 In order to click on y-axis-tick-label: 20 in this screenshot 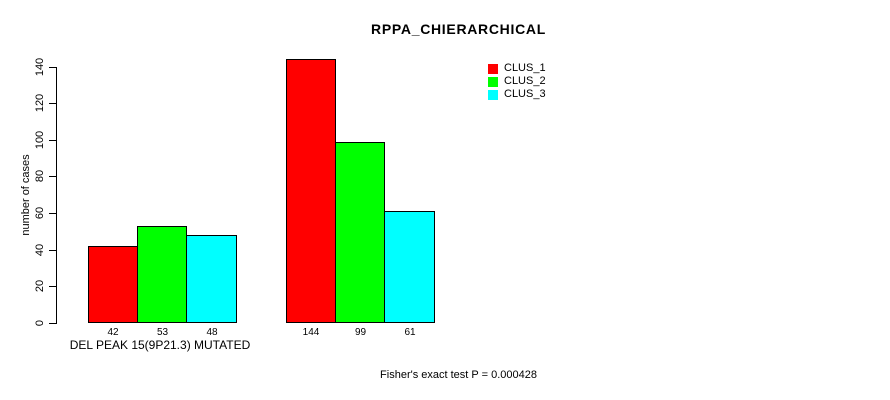, I will do `click(40, 286)`.